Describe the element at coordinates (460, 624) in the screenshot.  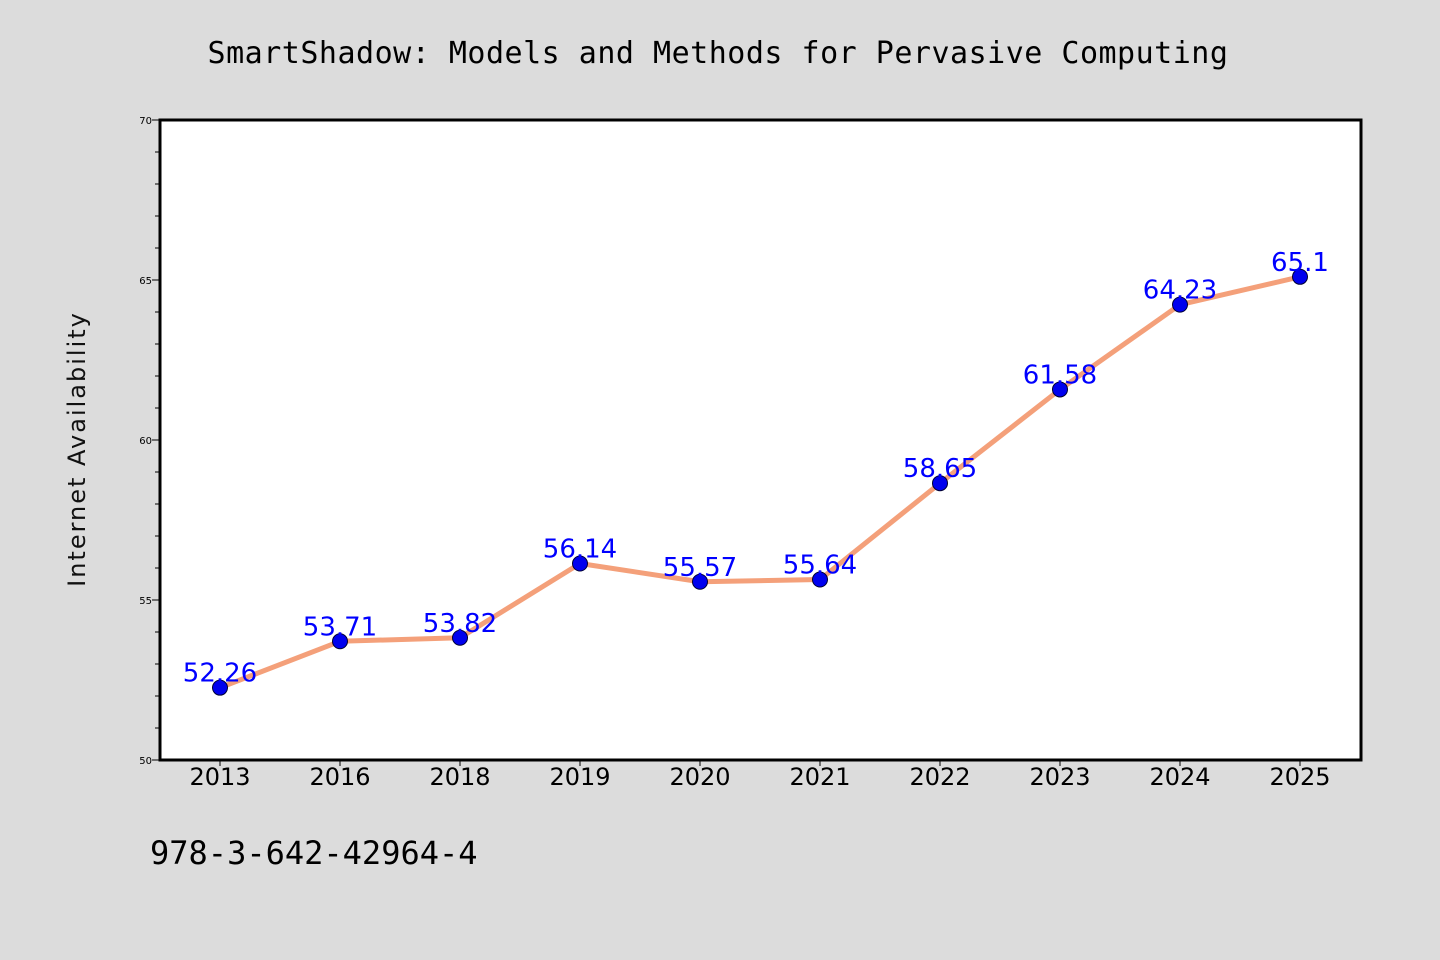
I see `data-label: 53.82` at that location.